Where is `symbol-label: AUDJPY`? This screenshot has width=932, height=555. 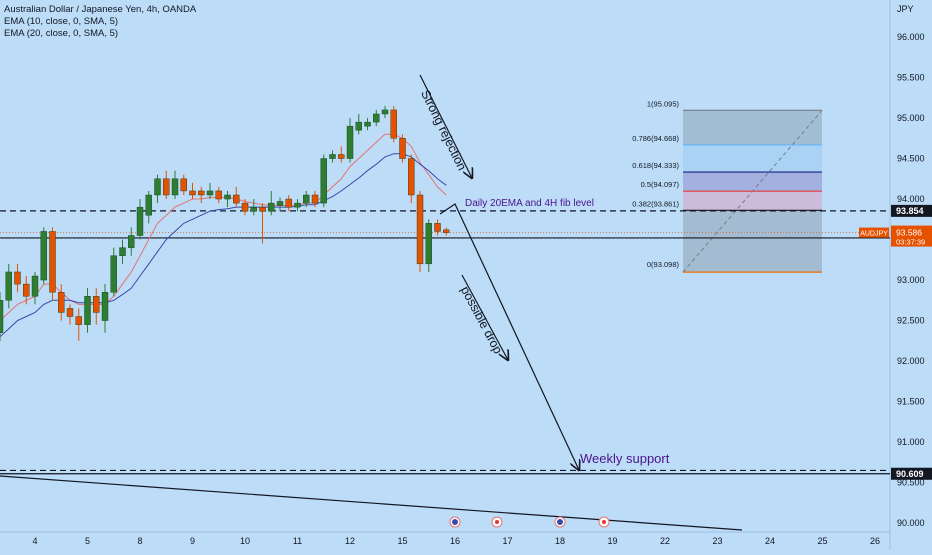
symbol-label: AUDJPY is located at coordinates (874, 234).